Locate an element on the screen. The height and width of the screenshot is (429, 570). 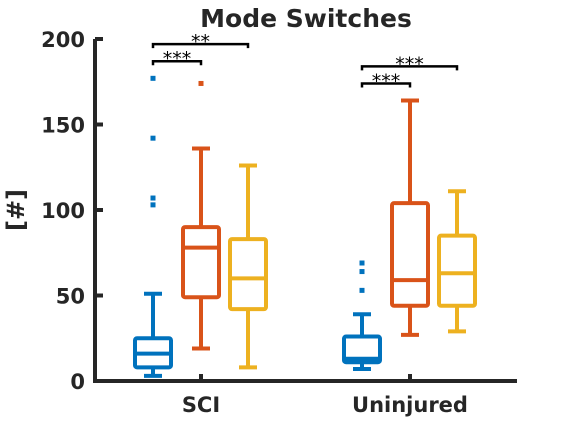
y-tick-label: 200 is located at coordinates (63, 40).